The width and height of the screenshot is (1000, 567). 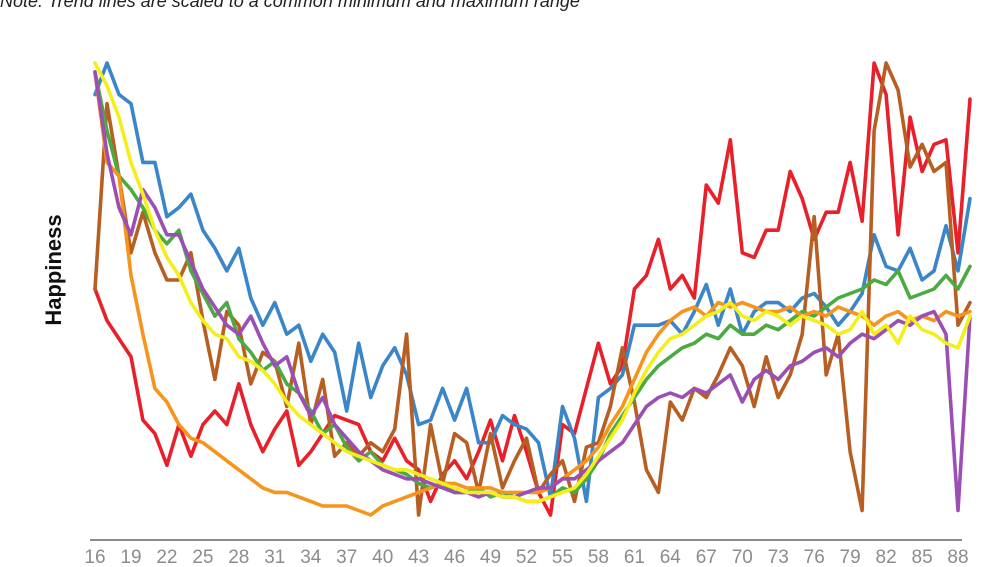 What do you see at coordinates (130, 557) in the screenshot?
I see `x-tick-label: 19` at bounding box center [130, 557].